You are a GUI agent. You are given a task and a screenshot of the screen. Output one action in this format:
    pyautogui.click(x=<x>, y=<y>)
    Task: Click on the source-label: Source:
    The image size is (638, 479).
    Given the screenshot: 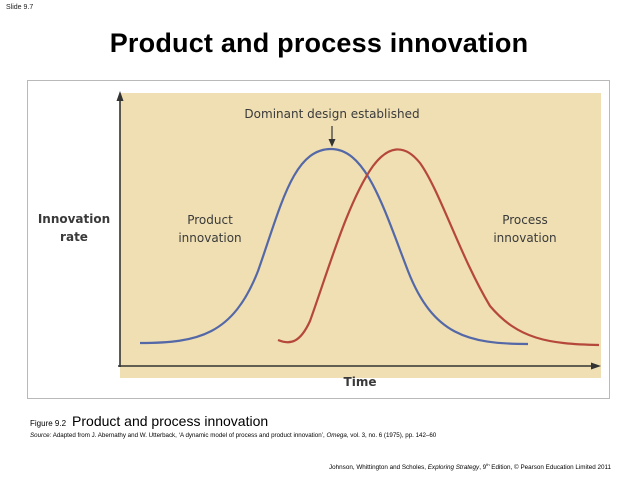 What is the action you would take?
    pyautogui.click(x=41, y=435)
    